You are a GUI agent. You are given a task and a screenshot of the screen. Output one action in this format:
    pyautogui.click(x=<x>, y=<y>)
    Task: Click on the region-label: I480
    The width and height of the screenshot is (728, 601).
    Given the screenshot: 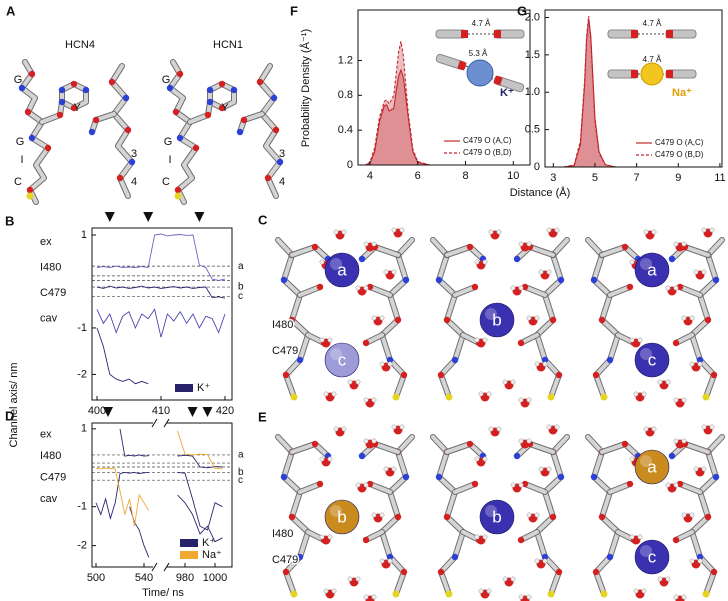 What is the action you would take?
    pyautogui.click(x=50, y=267)
    